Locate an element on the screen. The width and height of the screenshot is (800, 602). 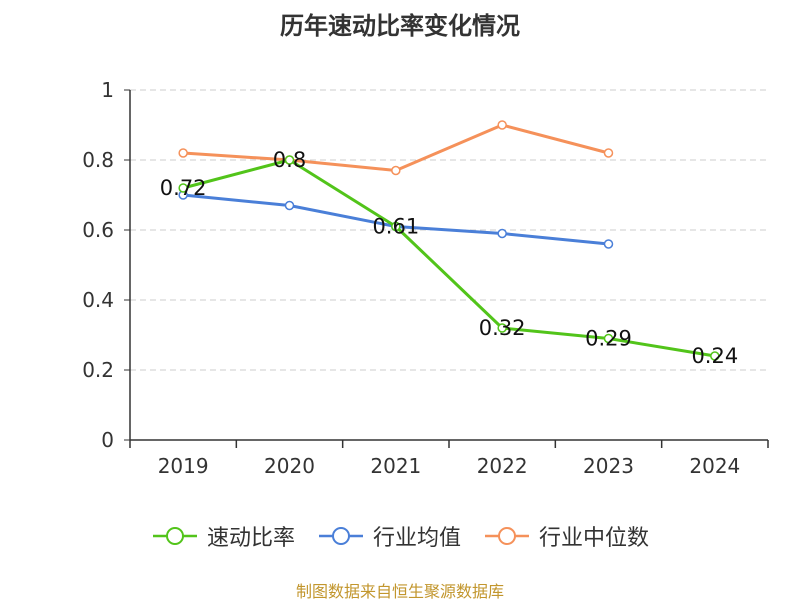
legend-item: 行业中位数 is located at coordinates (566, 536).